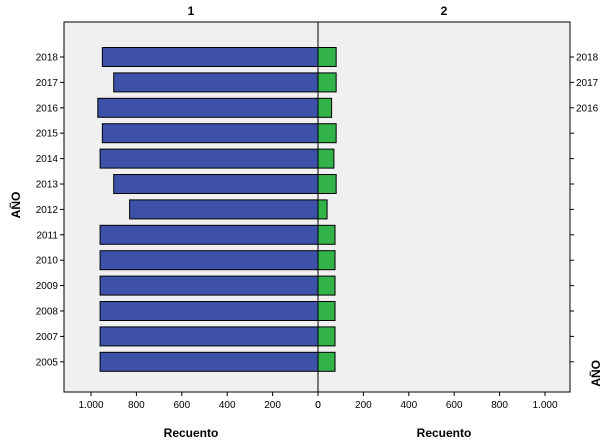  Describe the element at coordinates (327, 82) in the screenshot. I see `bar-right-2017` at that location.